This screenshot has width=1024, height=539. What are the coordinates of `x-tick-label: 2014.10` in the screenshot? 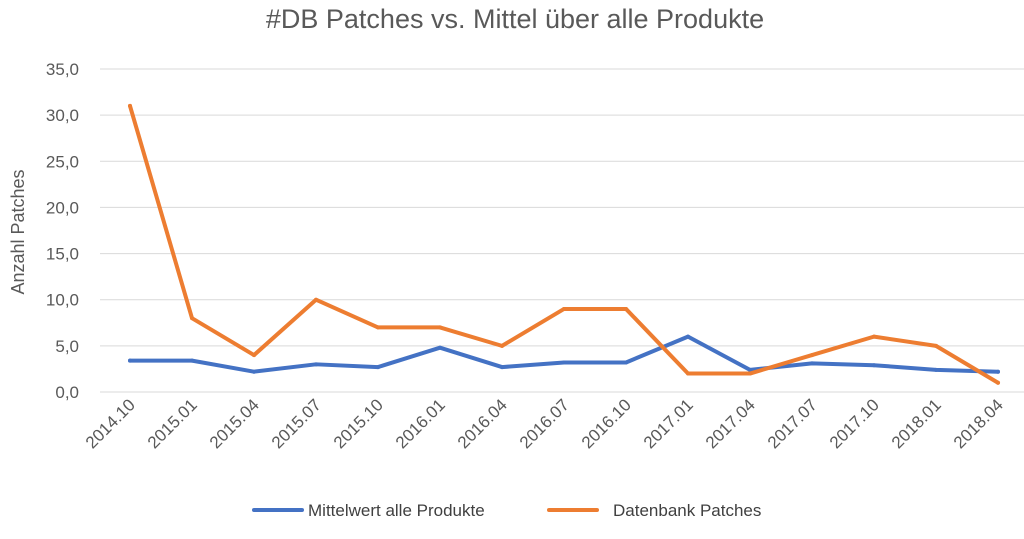 It's located at (110, 423).